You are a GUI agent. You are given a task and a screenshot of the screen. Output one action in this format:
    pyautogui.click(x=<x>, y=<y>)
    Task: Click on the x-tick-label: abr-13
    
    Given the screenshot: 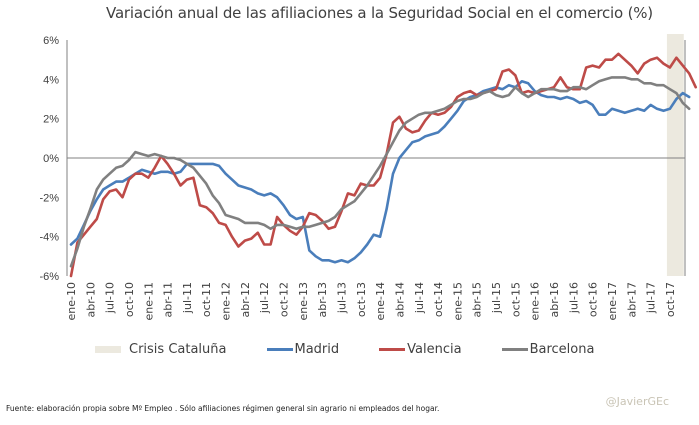 What is the action you would take?
    pyautogui.click(x=322, y=300)
    